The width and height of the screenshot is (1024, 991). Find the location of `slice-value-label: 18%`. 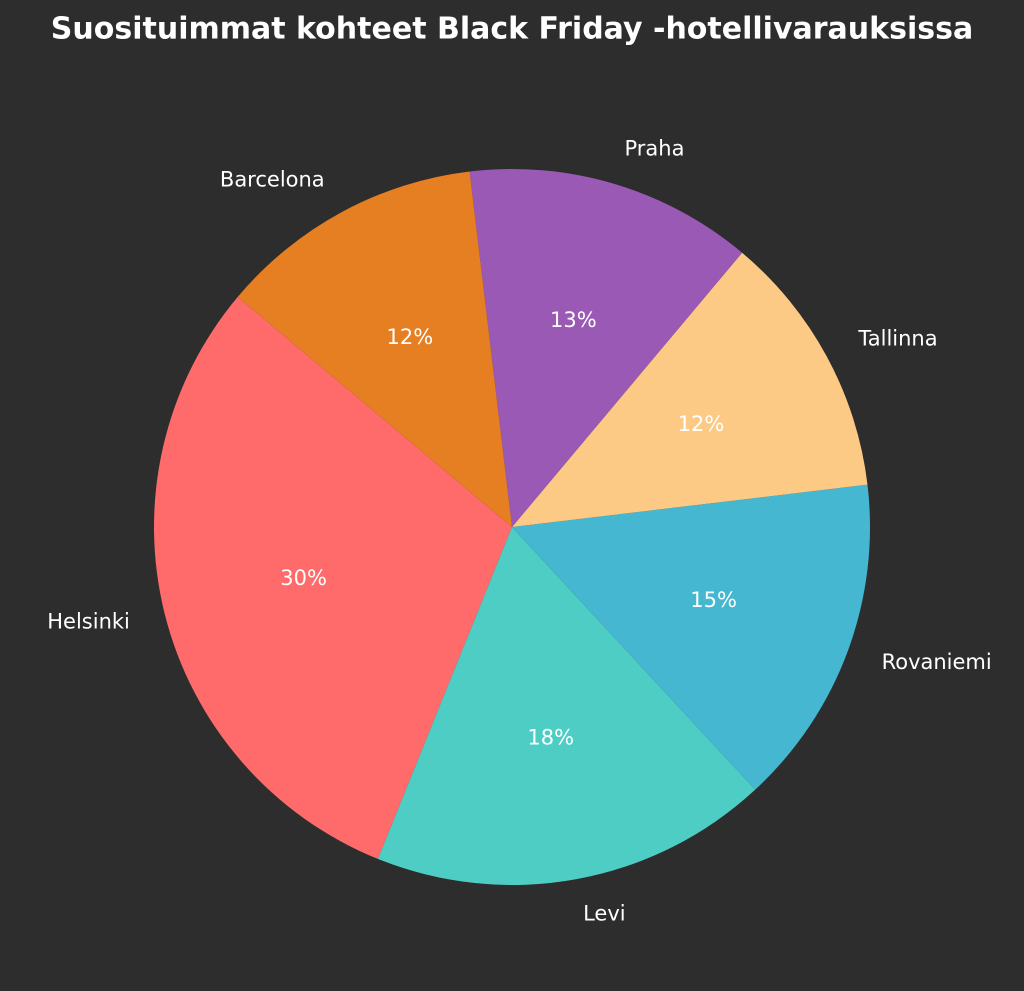

slice-value-label: 18% is located at coordinates (550, 737).